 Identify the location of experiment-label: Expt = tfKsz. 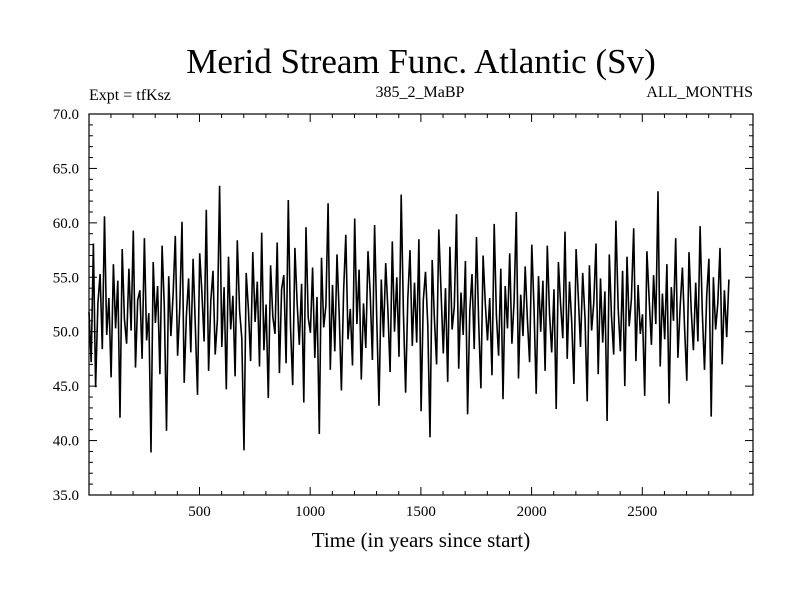
(130, 95).